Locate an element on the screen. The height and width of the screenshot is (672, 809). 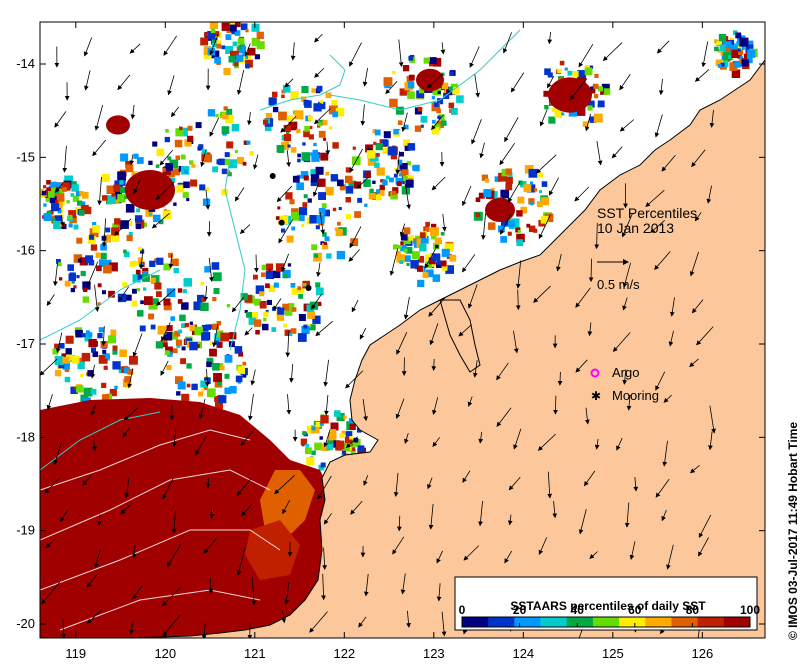
argo-marker-icon is located at coordinates (595, 373).